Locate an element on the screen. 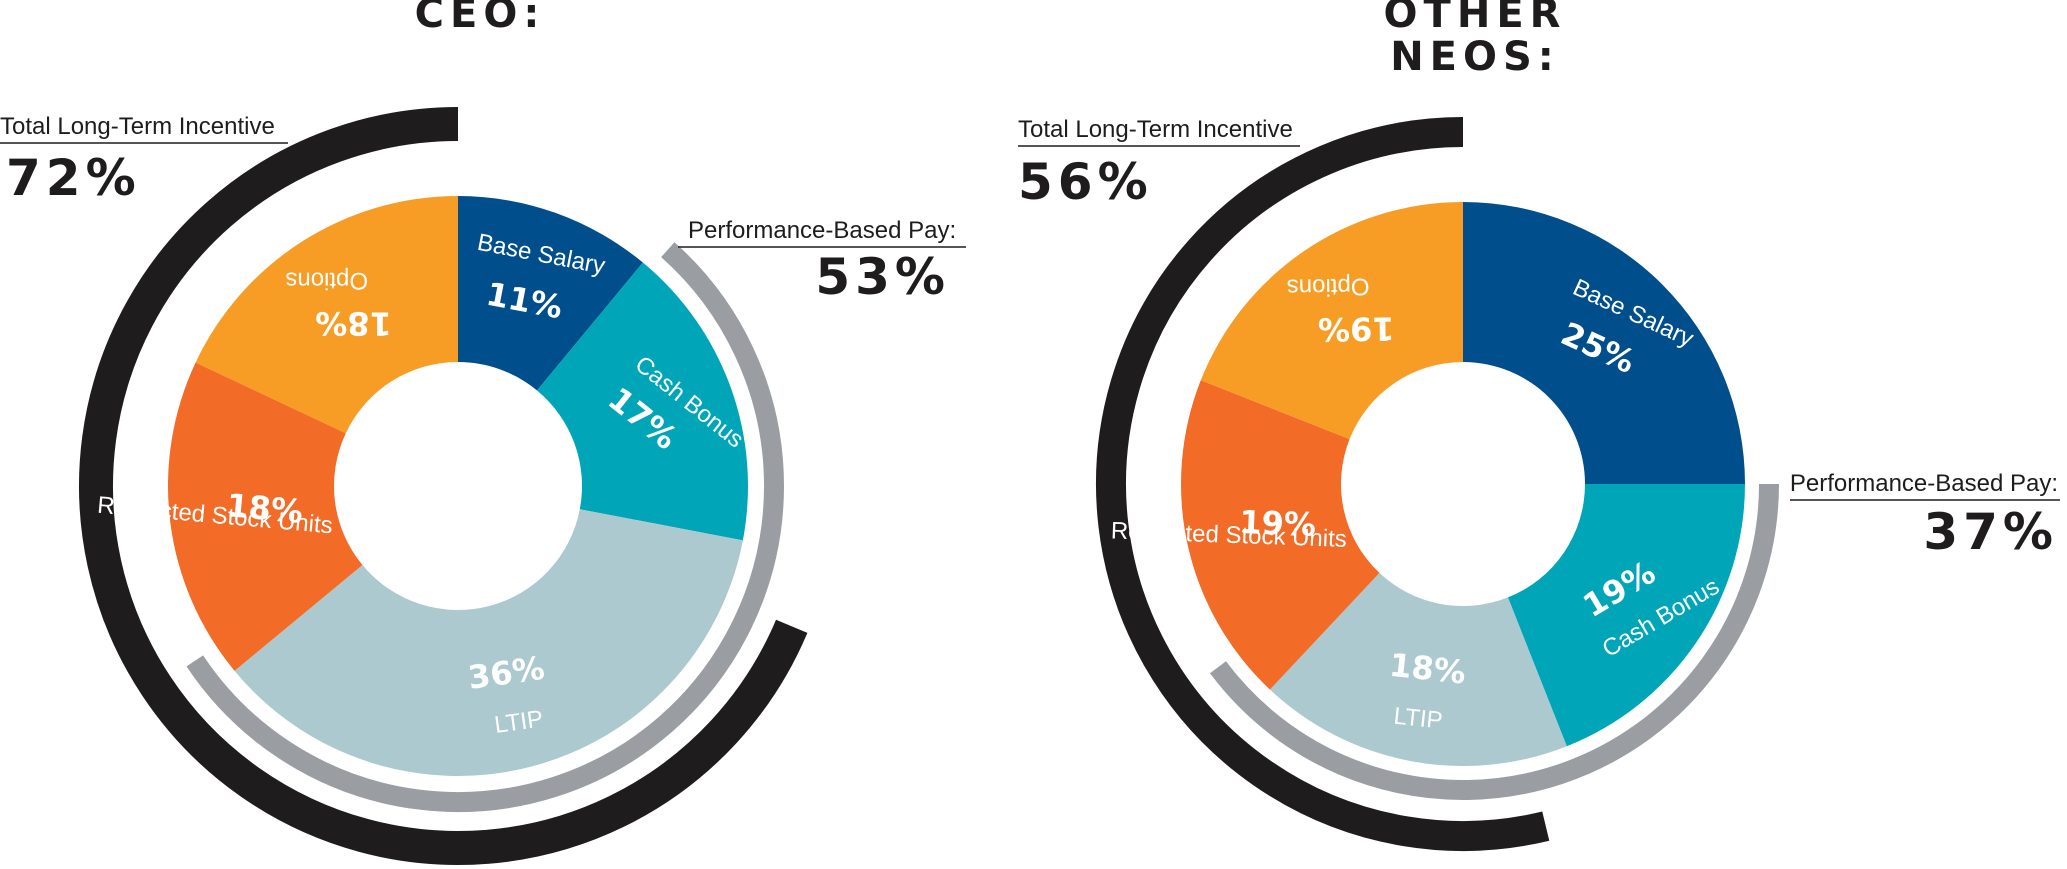  neos-total-lti-value: 56% is located at coordinates (1085, 182).